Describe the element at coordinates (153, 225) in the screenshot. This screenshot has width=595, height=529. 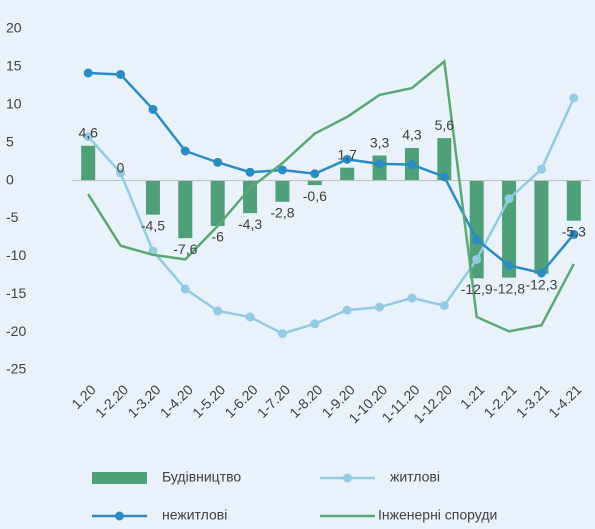
I see `data-label: -4,5` at that location.